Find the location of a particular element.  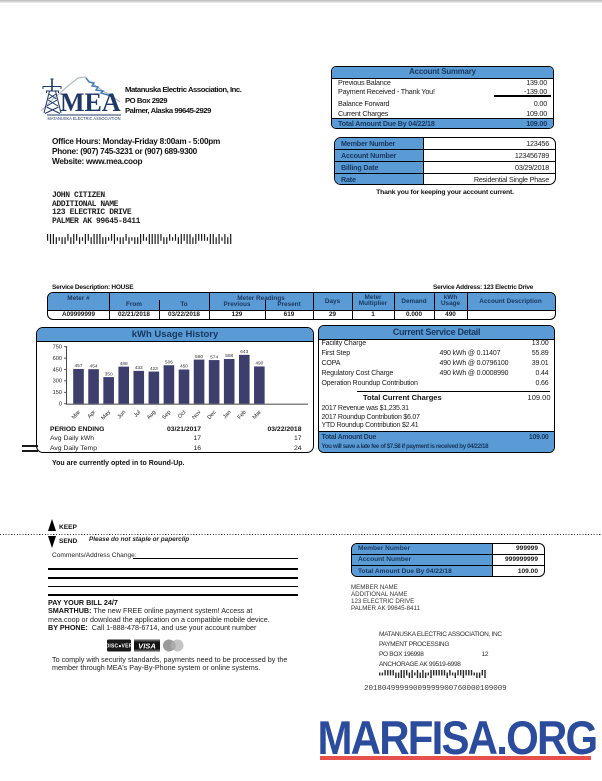

svg-text: 750 is located at coordinates (57, 348).